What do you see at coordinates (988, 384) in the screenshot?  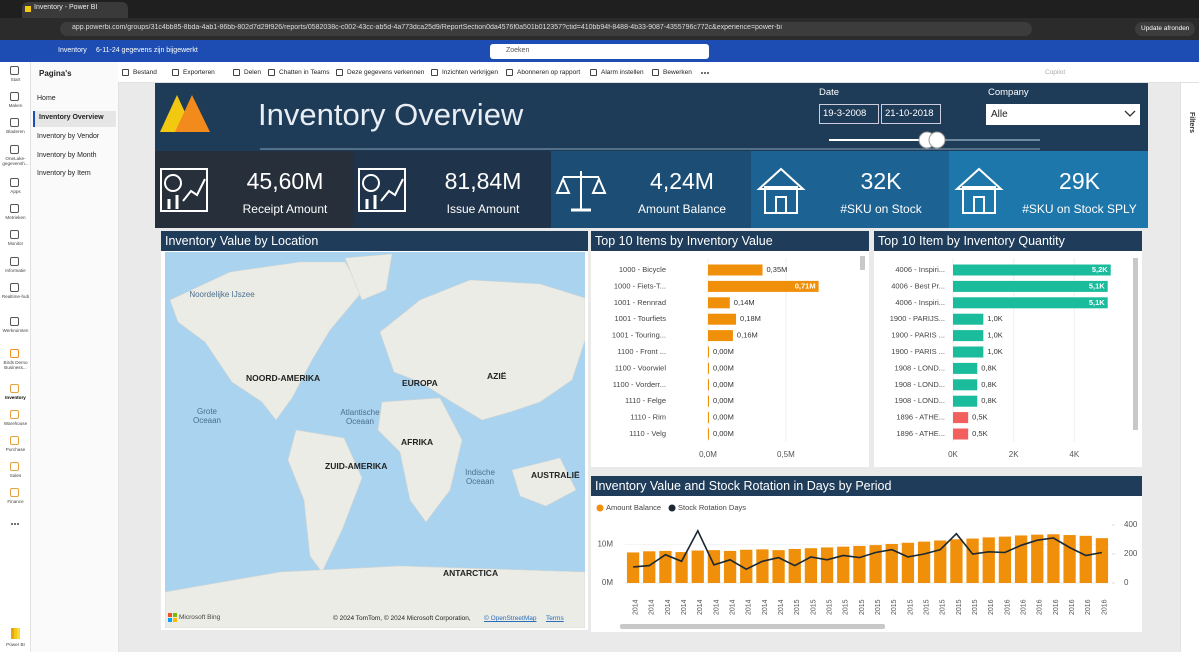 I see `value-label: 0,8K` at bounding box center [988, 384].